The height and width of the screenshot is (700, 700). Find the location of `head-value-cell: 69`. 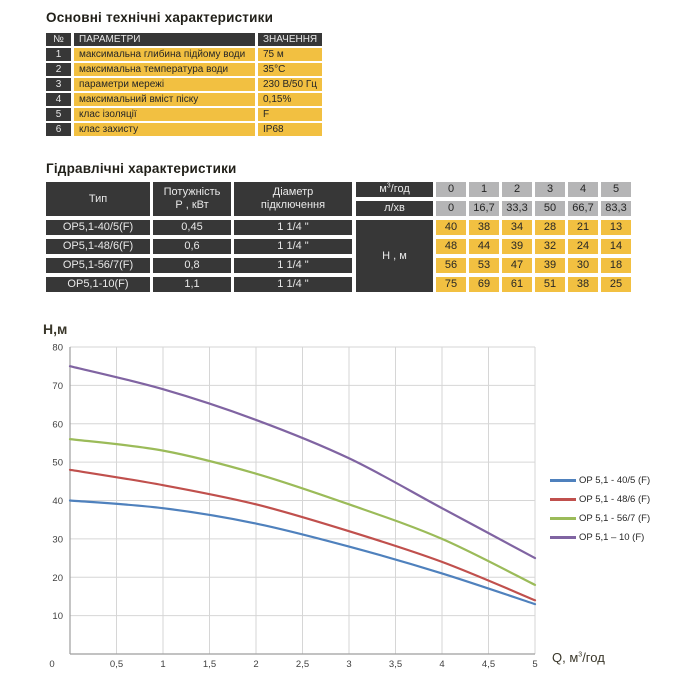

head-value-cell: 69 is located at coordinates (484, 284).